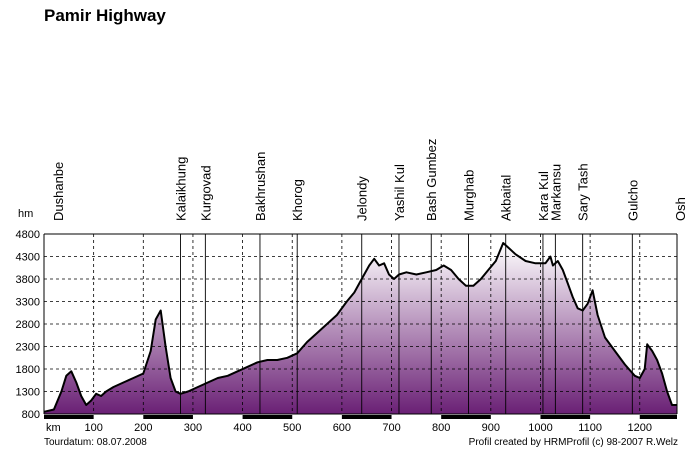  Describe the element at coordinates (28, 258) in the screenshot. I see `y-tick-label: 4300` at that location.